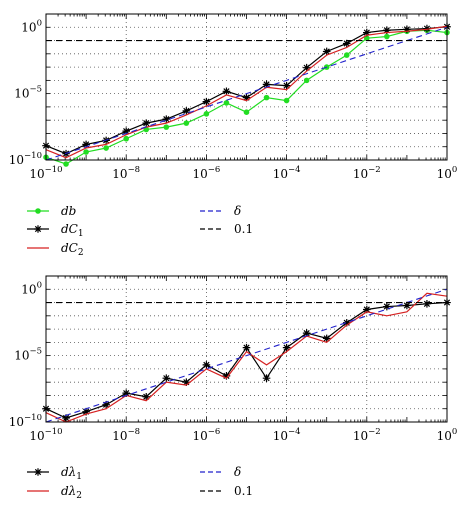  Describe the element at coordinates (54, 492) in the screenshot. I see `legend-item-dlambda2: dλ2` at that location.